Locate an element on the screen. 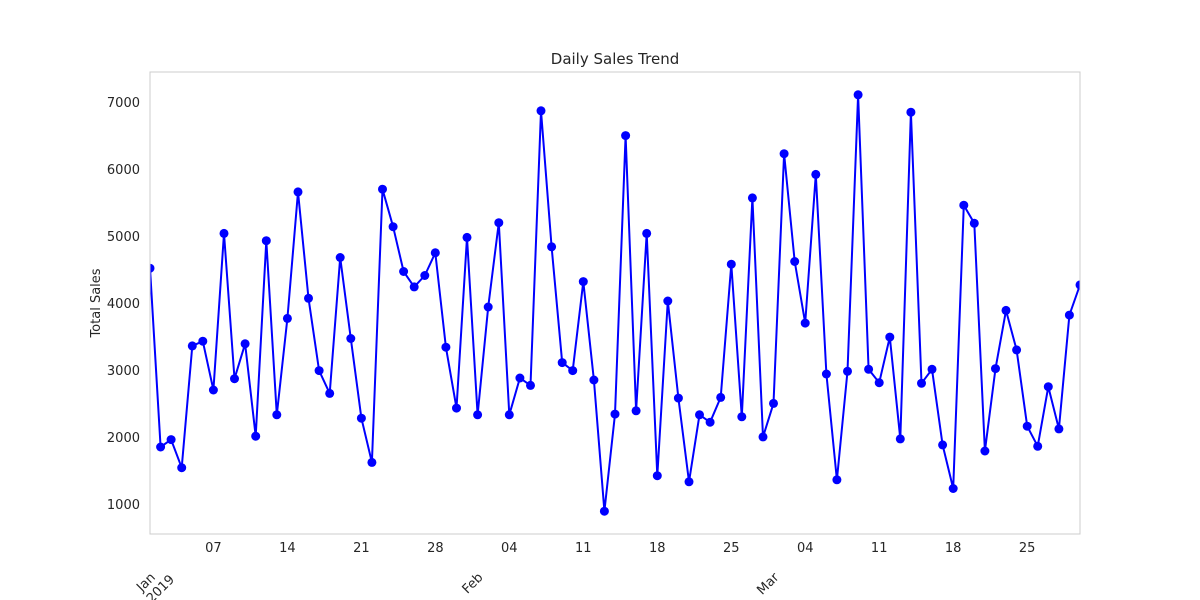 This screenshot has height=600, width=1200. y-axis-label: Total Sales is located at coordinates (96, 303).